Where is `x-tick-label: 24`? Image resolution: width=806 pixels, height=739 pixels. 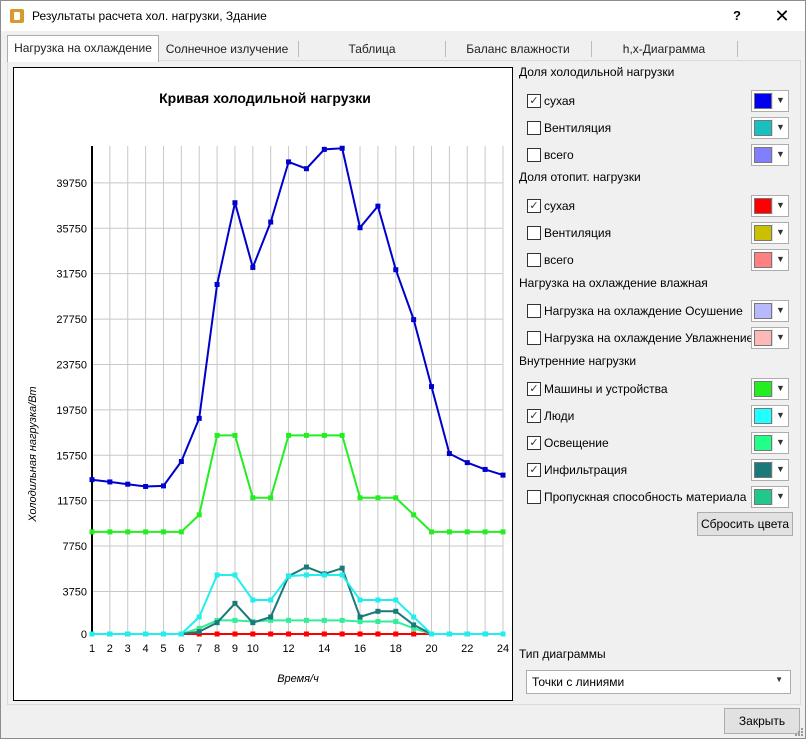 x-tick-label: 24 is located at coordinates (503, 649).